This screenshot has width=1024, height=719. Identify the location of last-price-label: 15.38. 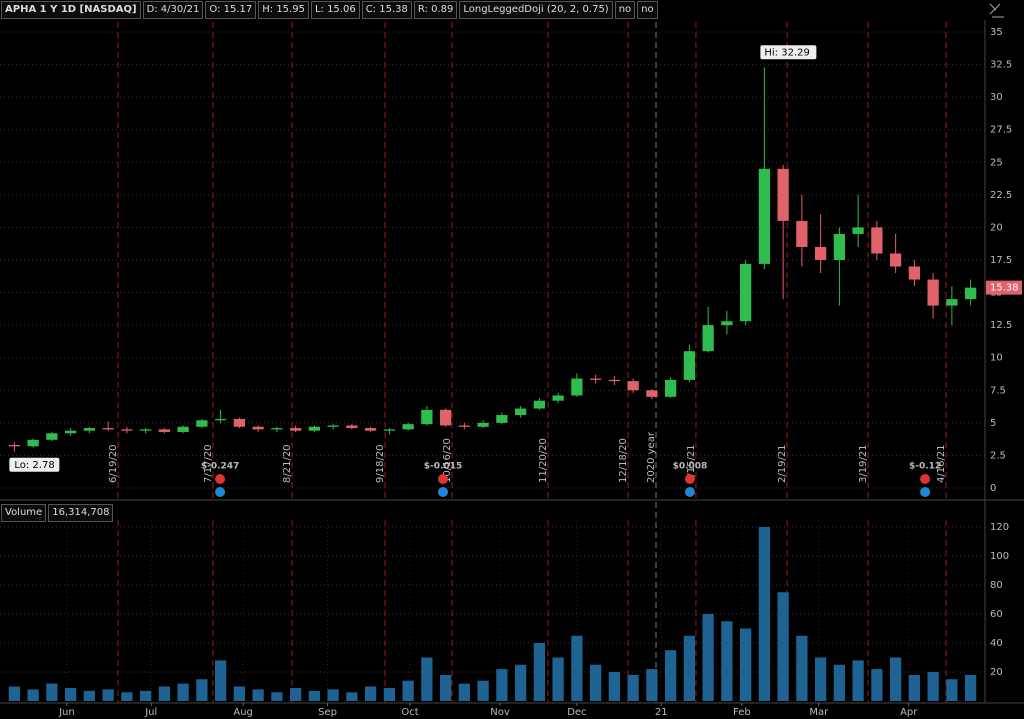
(1004, 288).